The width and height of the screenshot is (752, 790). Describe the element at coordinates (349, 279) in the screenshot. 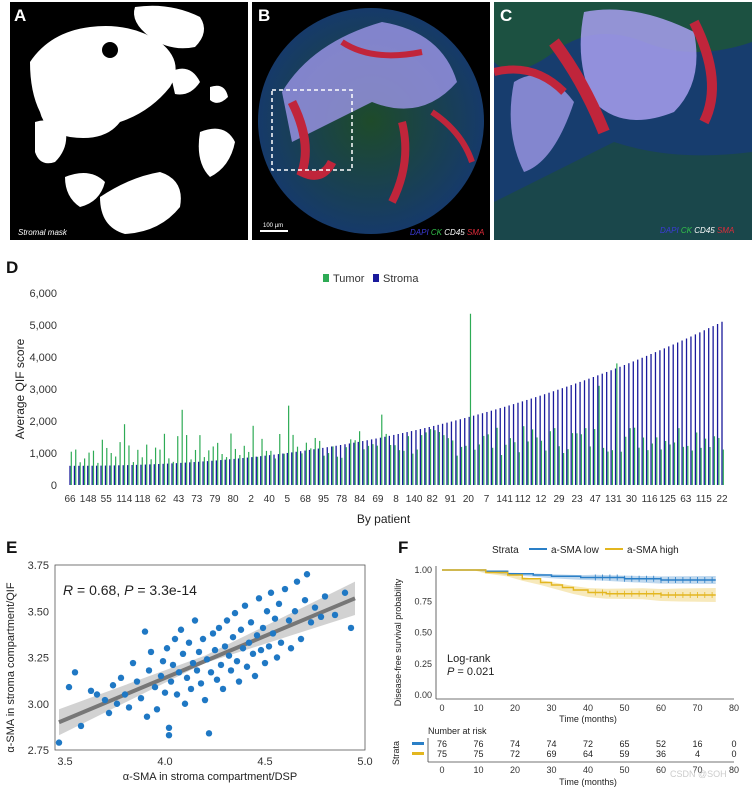

I see `legend-tumor-label: Tumor` at that location.